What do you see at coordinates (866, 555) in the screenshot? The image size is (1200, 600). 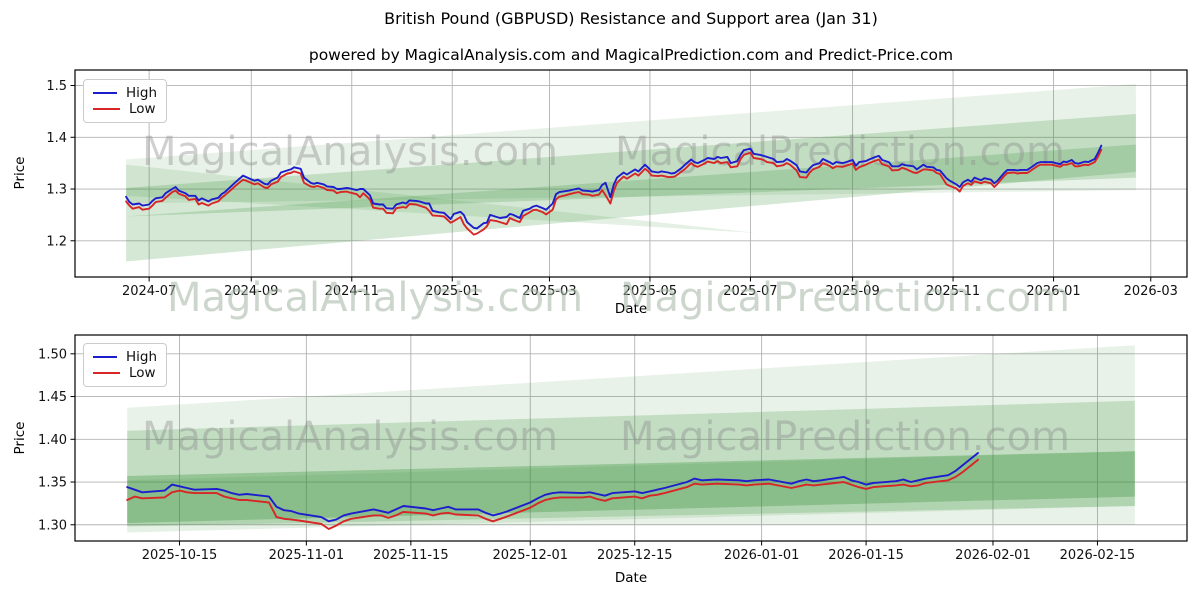 I see `x-tick-label: 2026-01-15` at bounding box center [866, 555].